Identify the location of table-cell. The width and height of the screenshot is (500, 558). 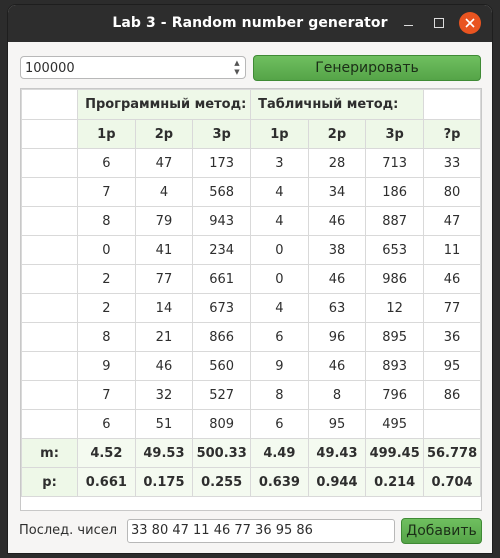
(452, 424).